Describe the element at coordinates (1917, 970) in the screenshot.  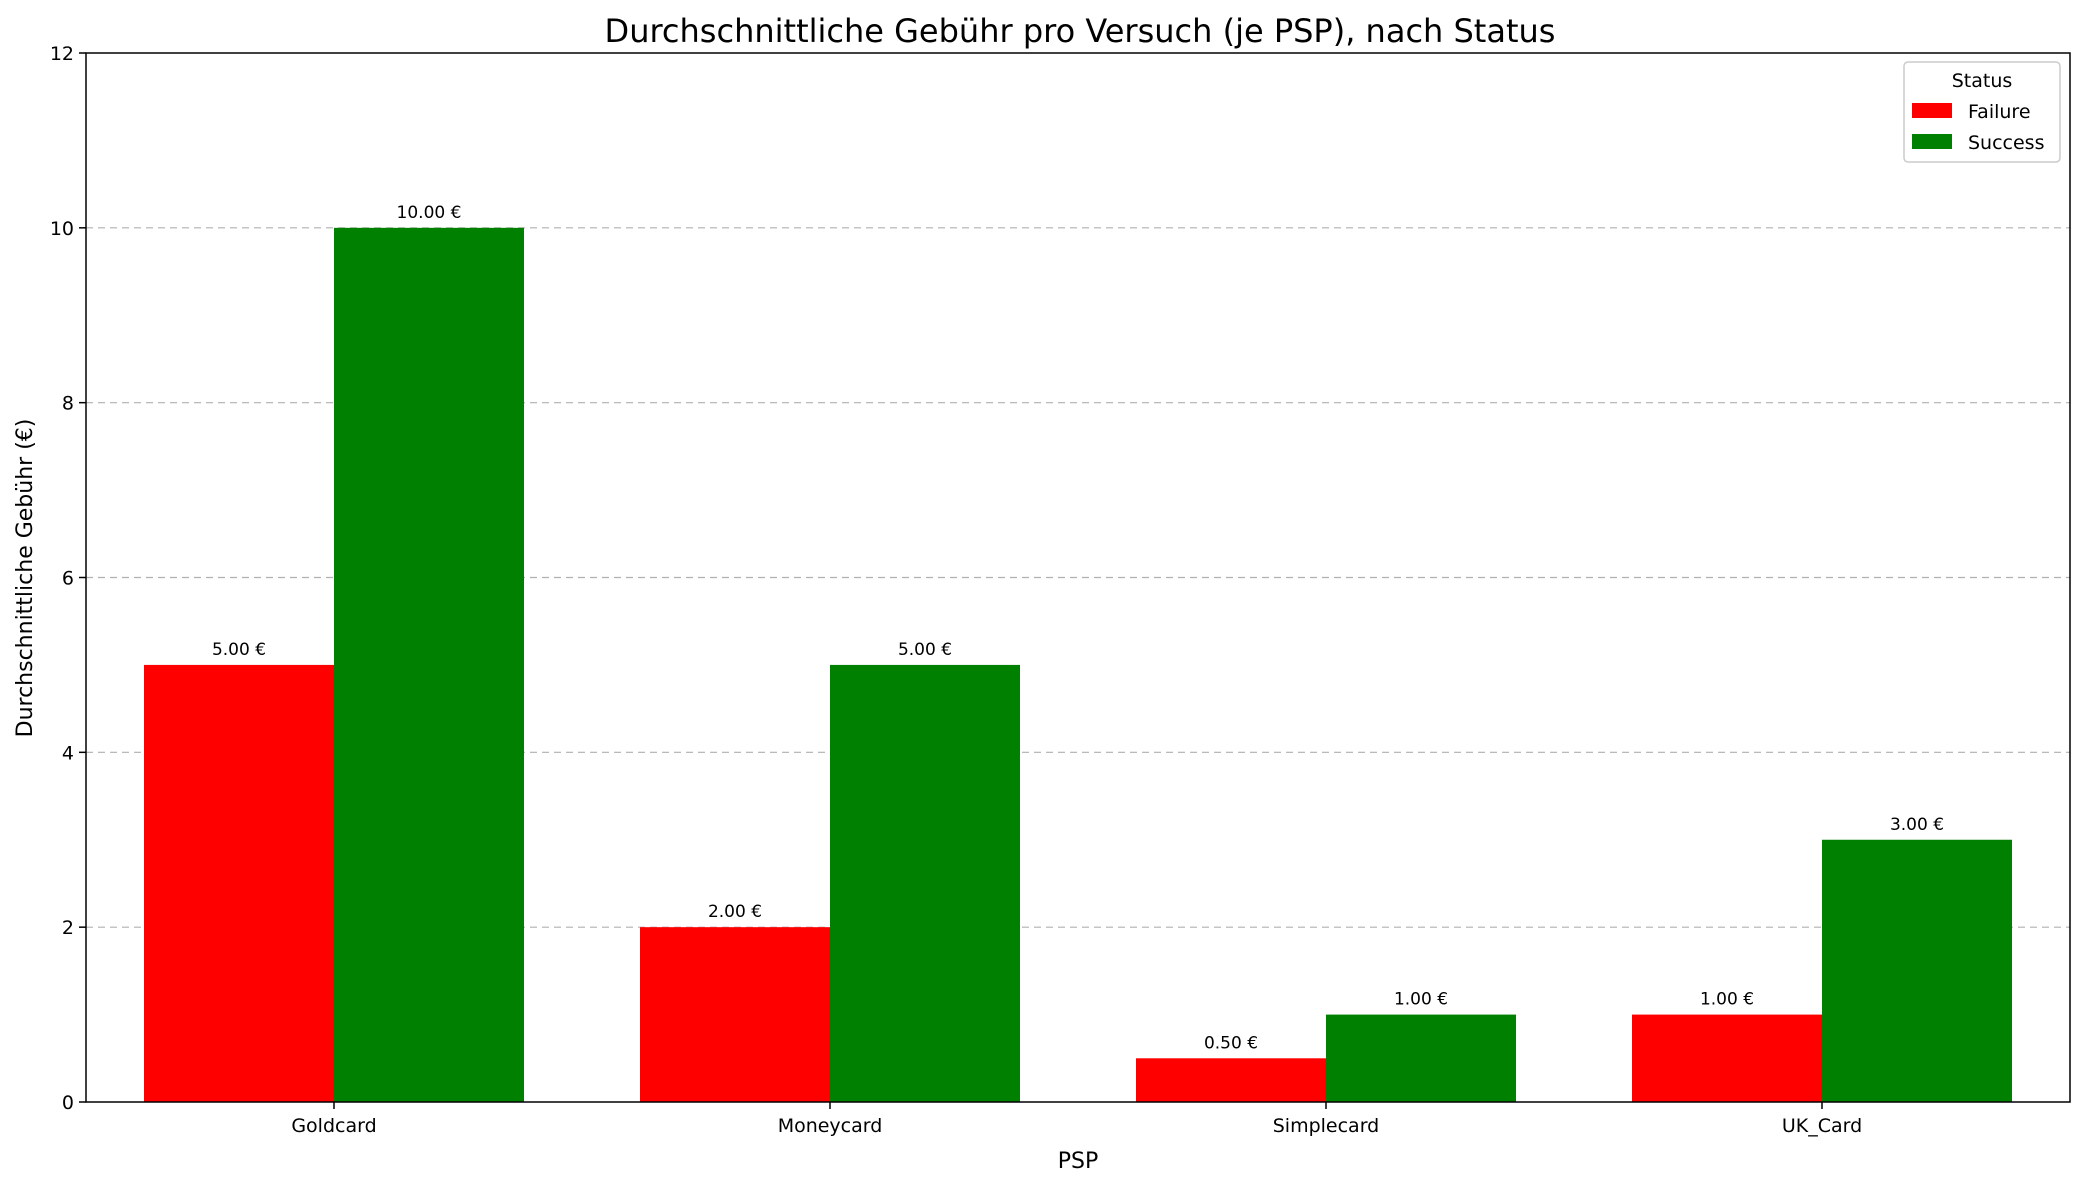
I see `bar-success-uk-card` at that location.